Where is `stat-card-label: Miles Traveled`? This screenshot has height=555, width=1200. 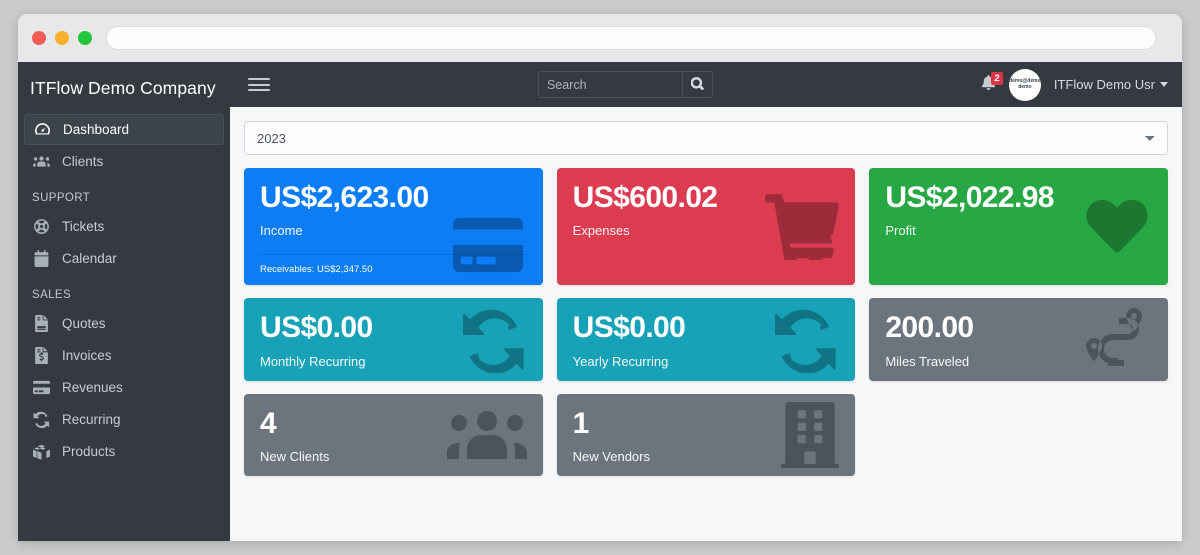
stat-card-label: Miles Traveled is located at coordinates (927, 361).